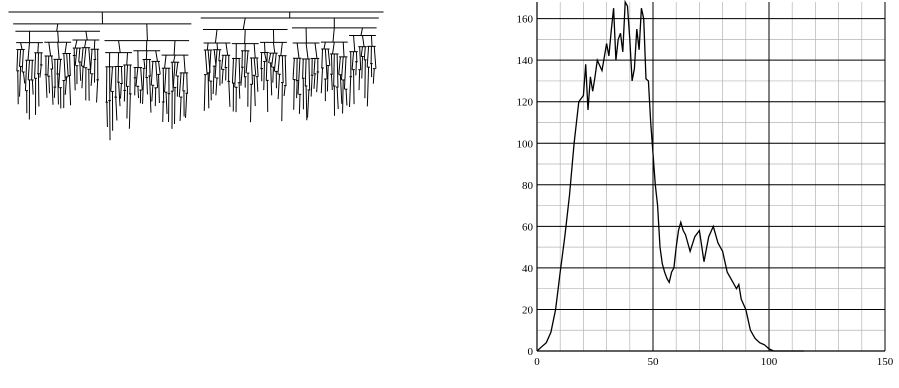 The height and width of the screenshot is (388, 899). What do you see at coordinates (769, 362) in the screenshot?
I see `x-tick-label: 100` at bounding box center [769, 362].